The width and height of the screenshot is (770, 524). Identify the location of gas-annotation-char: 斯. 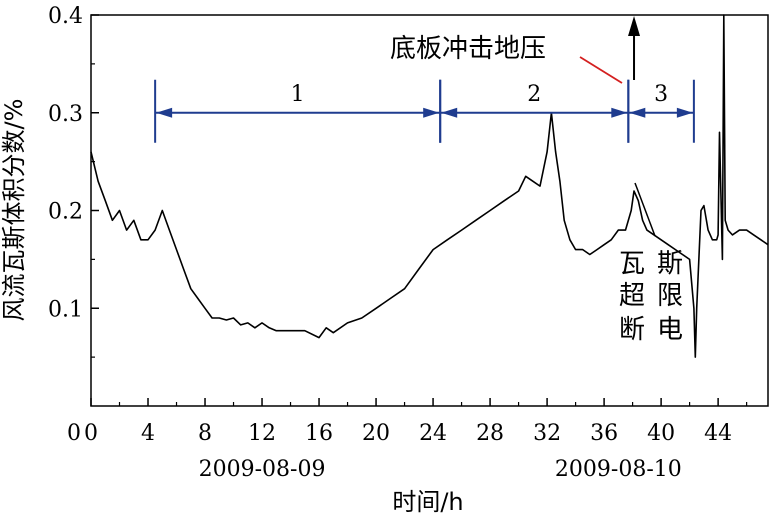
(670, 264).